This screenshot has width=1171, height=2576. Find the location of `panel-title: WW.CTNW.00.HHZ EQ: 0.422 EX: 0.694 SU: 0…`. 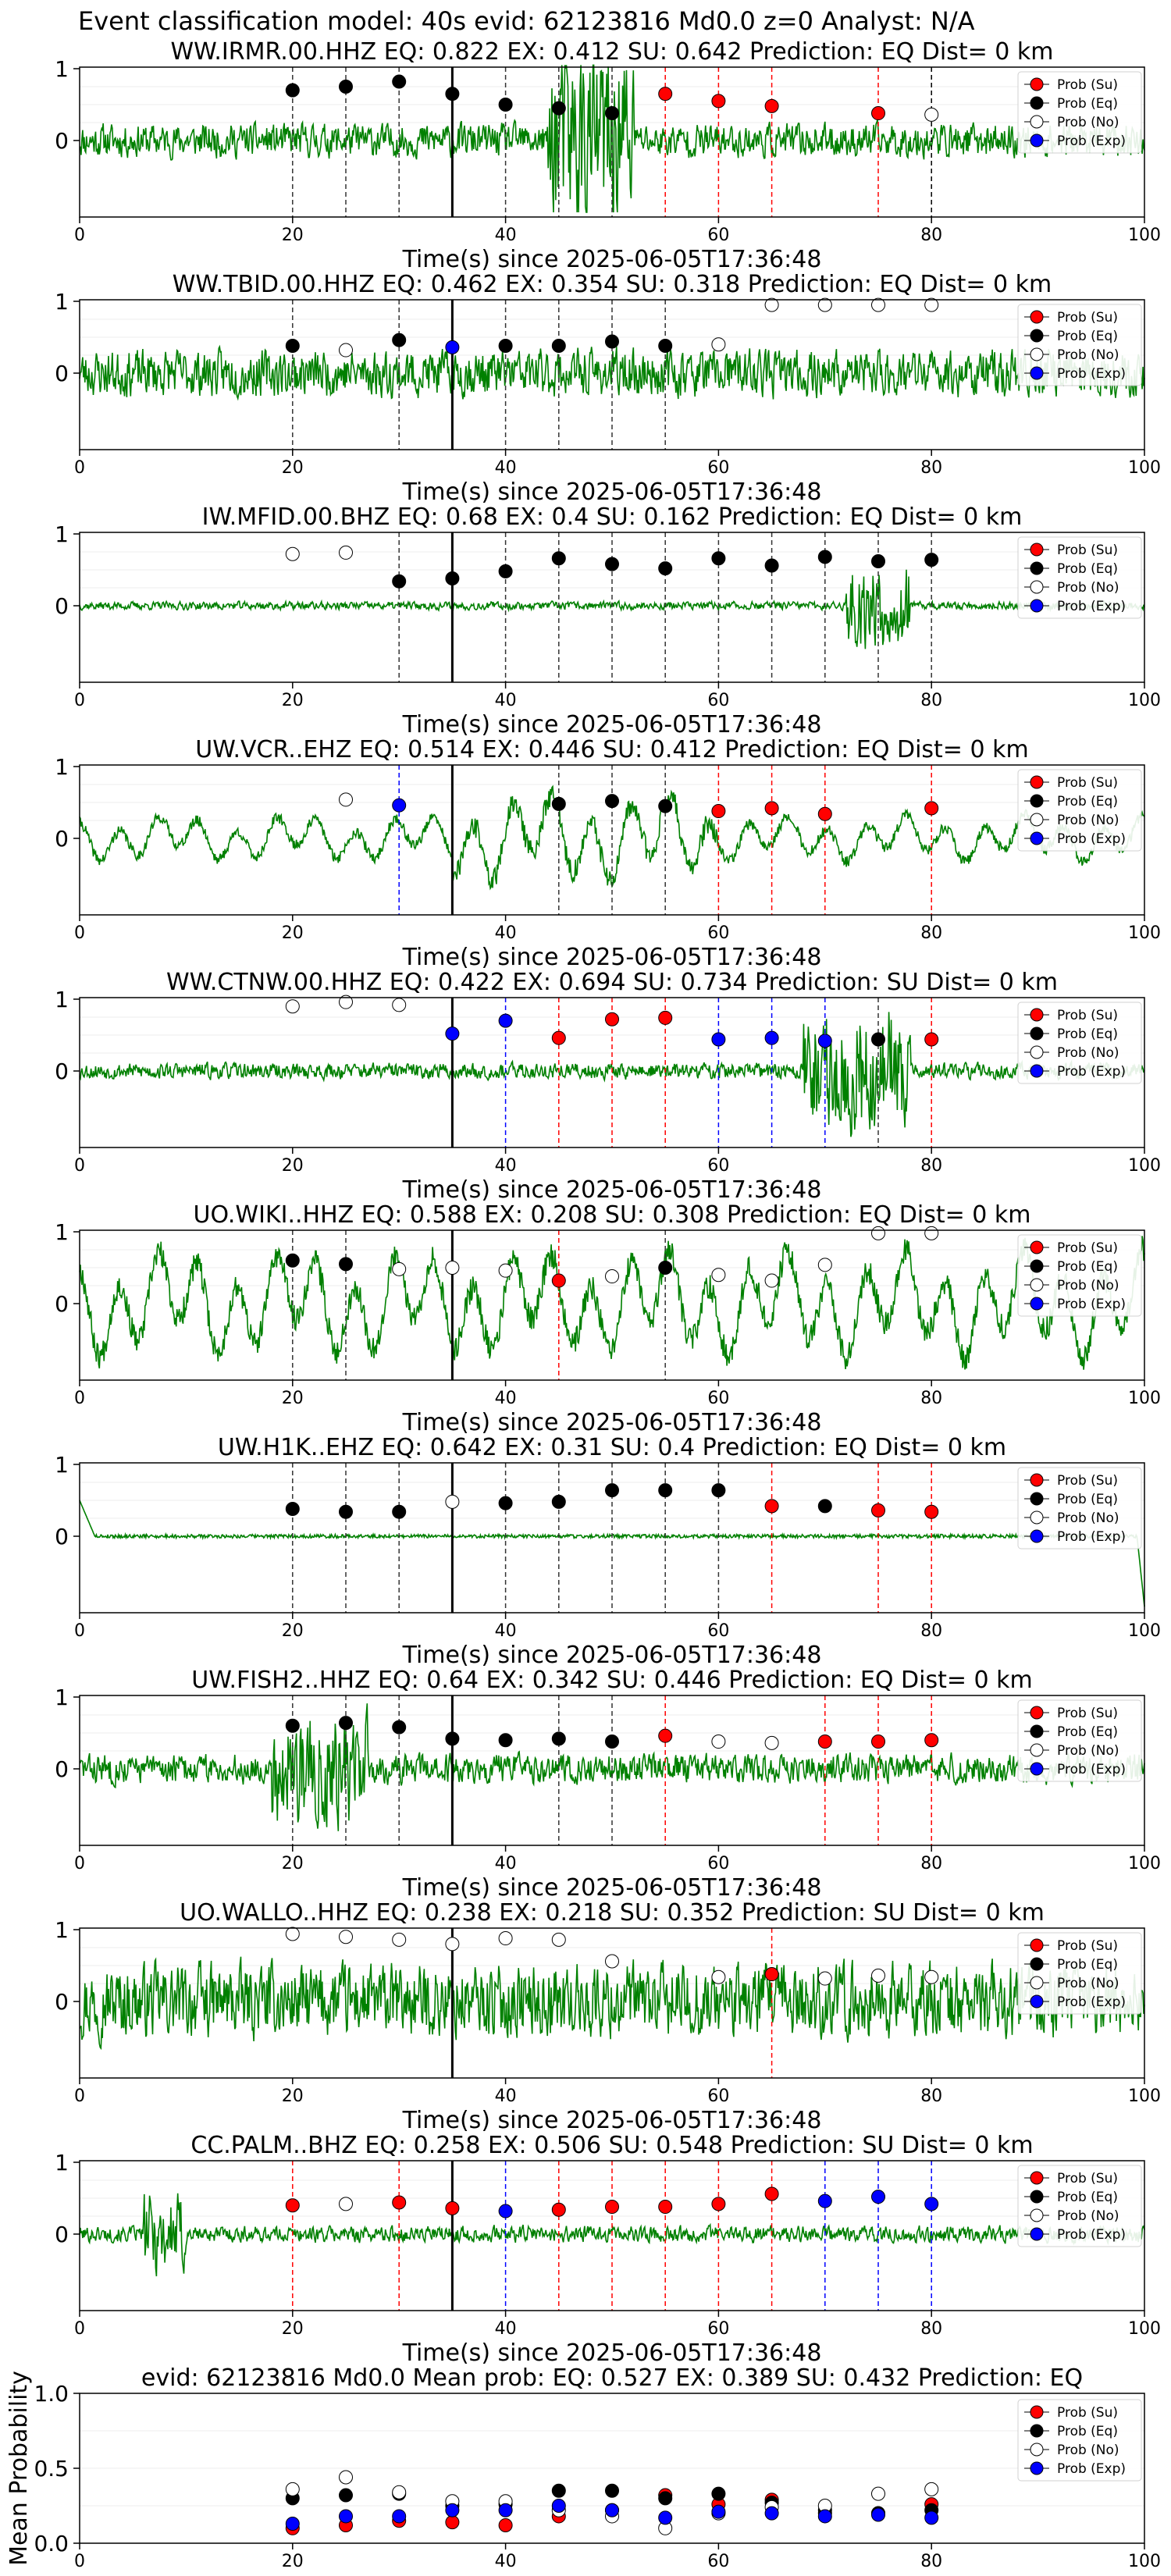

panel-title: WW.CTNW.00.HHZ EQ: 0.422 EX: 0.694 SU: 0… is located at coordinates (612, 982).